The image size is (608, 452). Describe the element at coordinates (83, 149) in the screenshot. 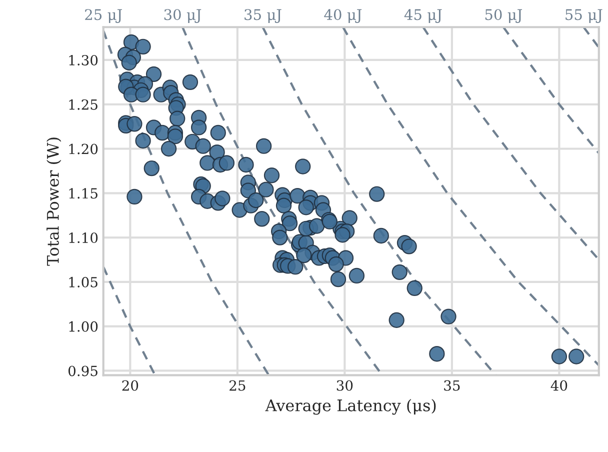

I see `y-tick-label: 1.20` at that location.